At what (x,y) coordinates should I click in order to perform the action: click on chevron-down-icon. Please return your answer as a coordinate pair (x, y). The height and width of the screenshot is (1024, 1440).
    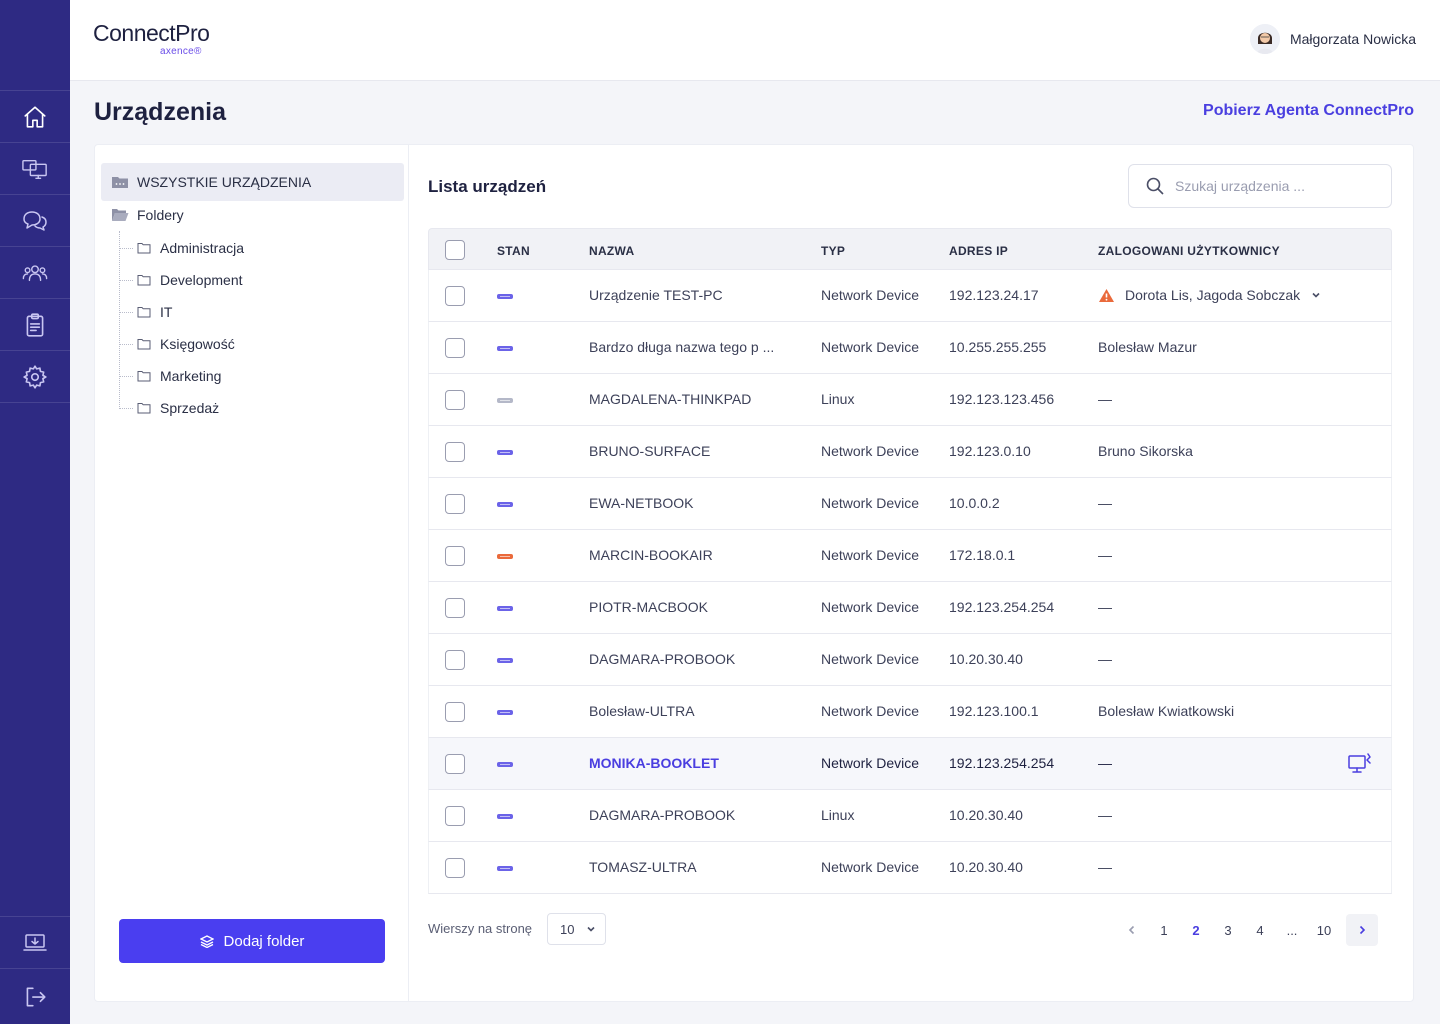
    Looking at the image, I should click on (1316, 295).